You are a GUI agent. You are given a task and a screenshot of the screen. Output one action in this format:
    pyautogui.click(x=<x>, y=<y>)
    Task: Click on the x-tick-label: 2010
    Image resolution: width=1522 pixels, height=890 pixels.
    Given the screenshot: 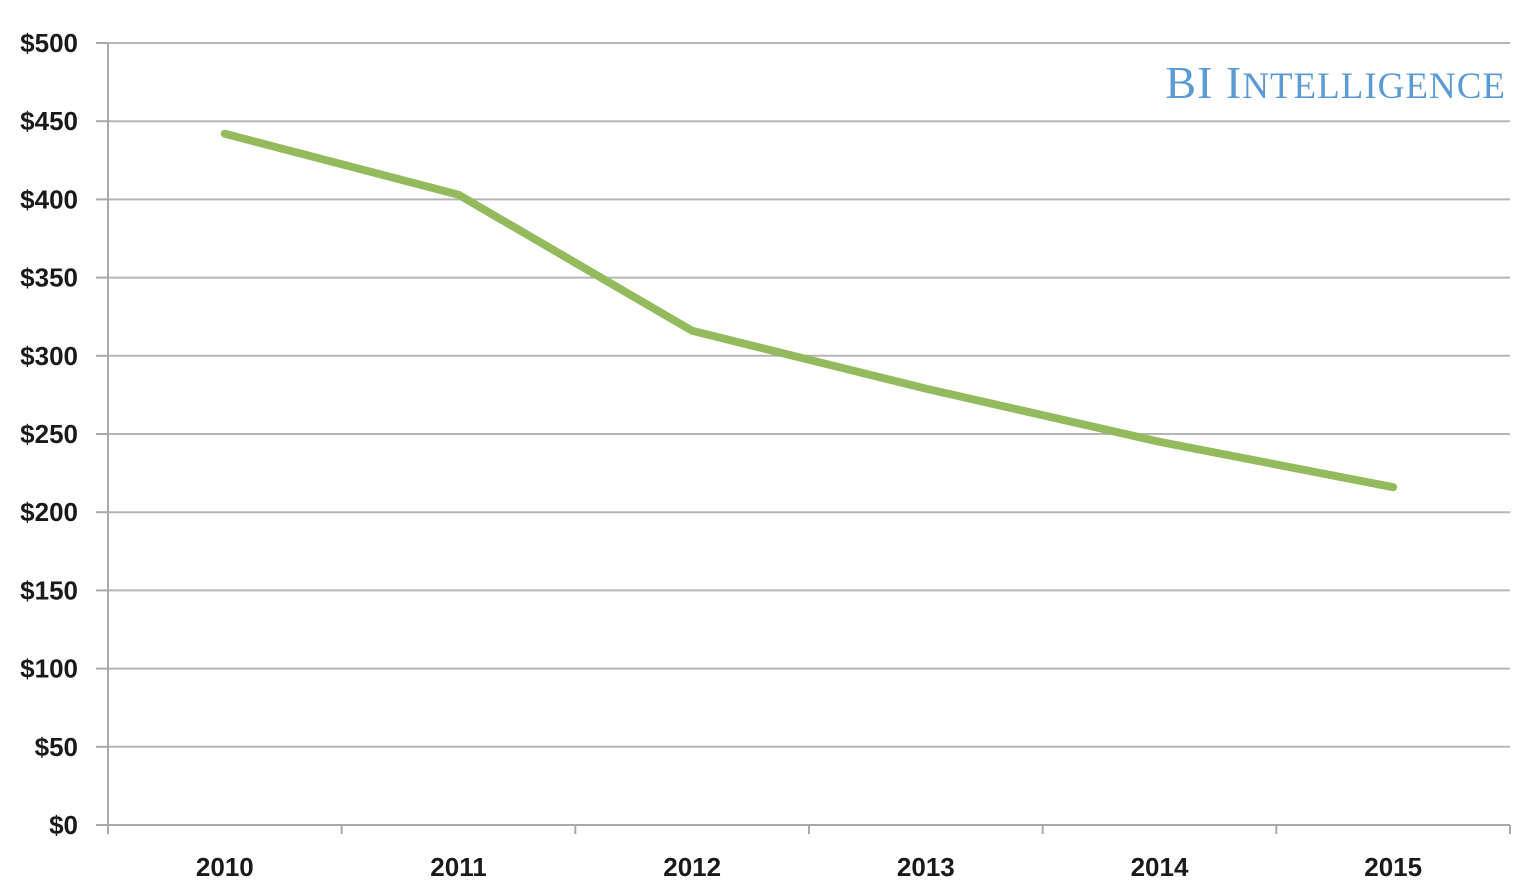 What is the action you would take?
    pyautogui.click(x=225, y=867)
    